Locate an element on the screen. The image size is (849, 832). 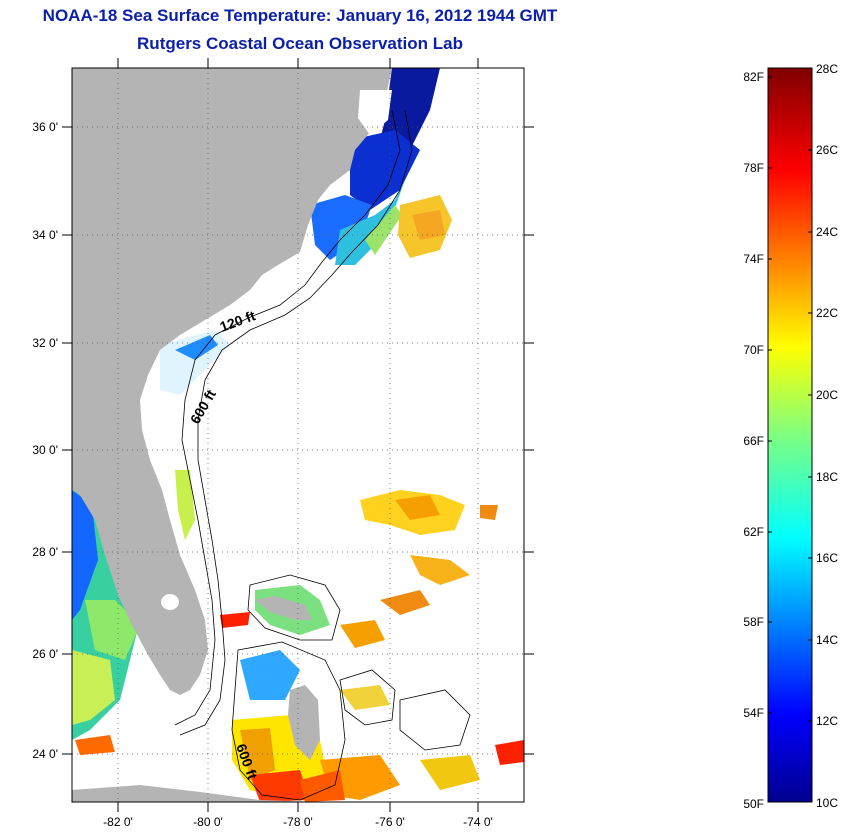
longitude-labels: -82 0' -80 0' -78 0' -76 0' -74 0' is located at coordinates (298, 822).